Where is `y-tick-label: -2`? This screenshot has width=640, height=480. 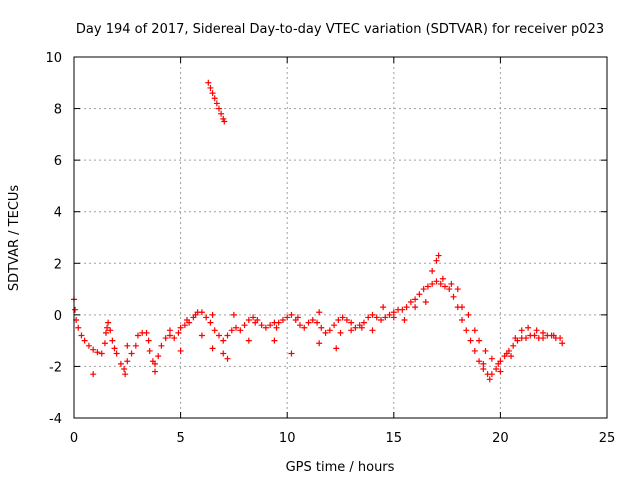
y-tick-label: -2 is located at coordinates (55, 367).